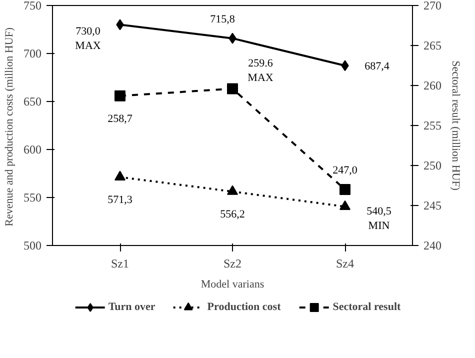 Image resolution: width=475 pixels, height=358 pixels. What do you see at coordinates (33, 197) in the screenshot?
I see `y-tick-label: 550` at bounding box center [33, 197].